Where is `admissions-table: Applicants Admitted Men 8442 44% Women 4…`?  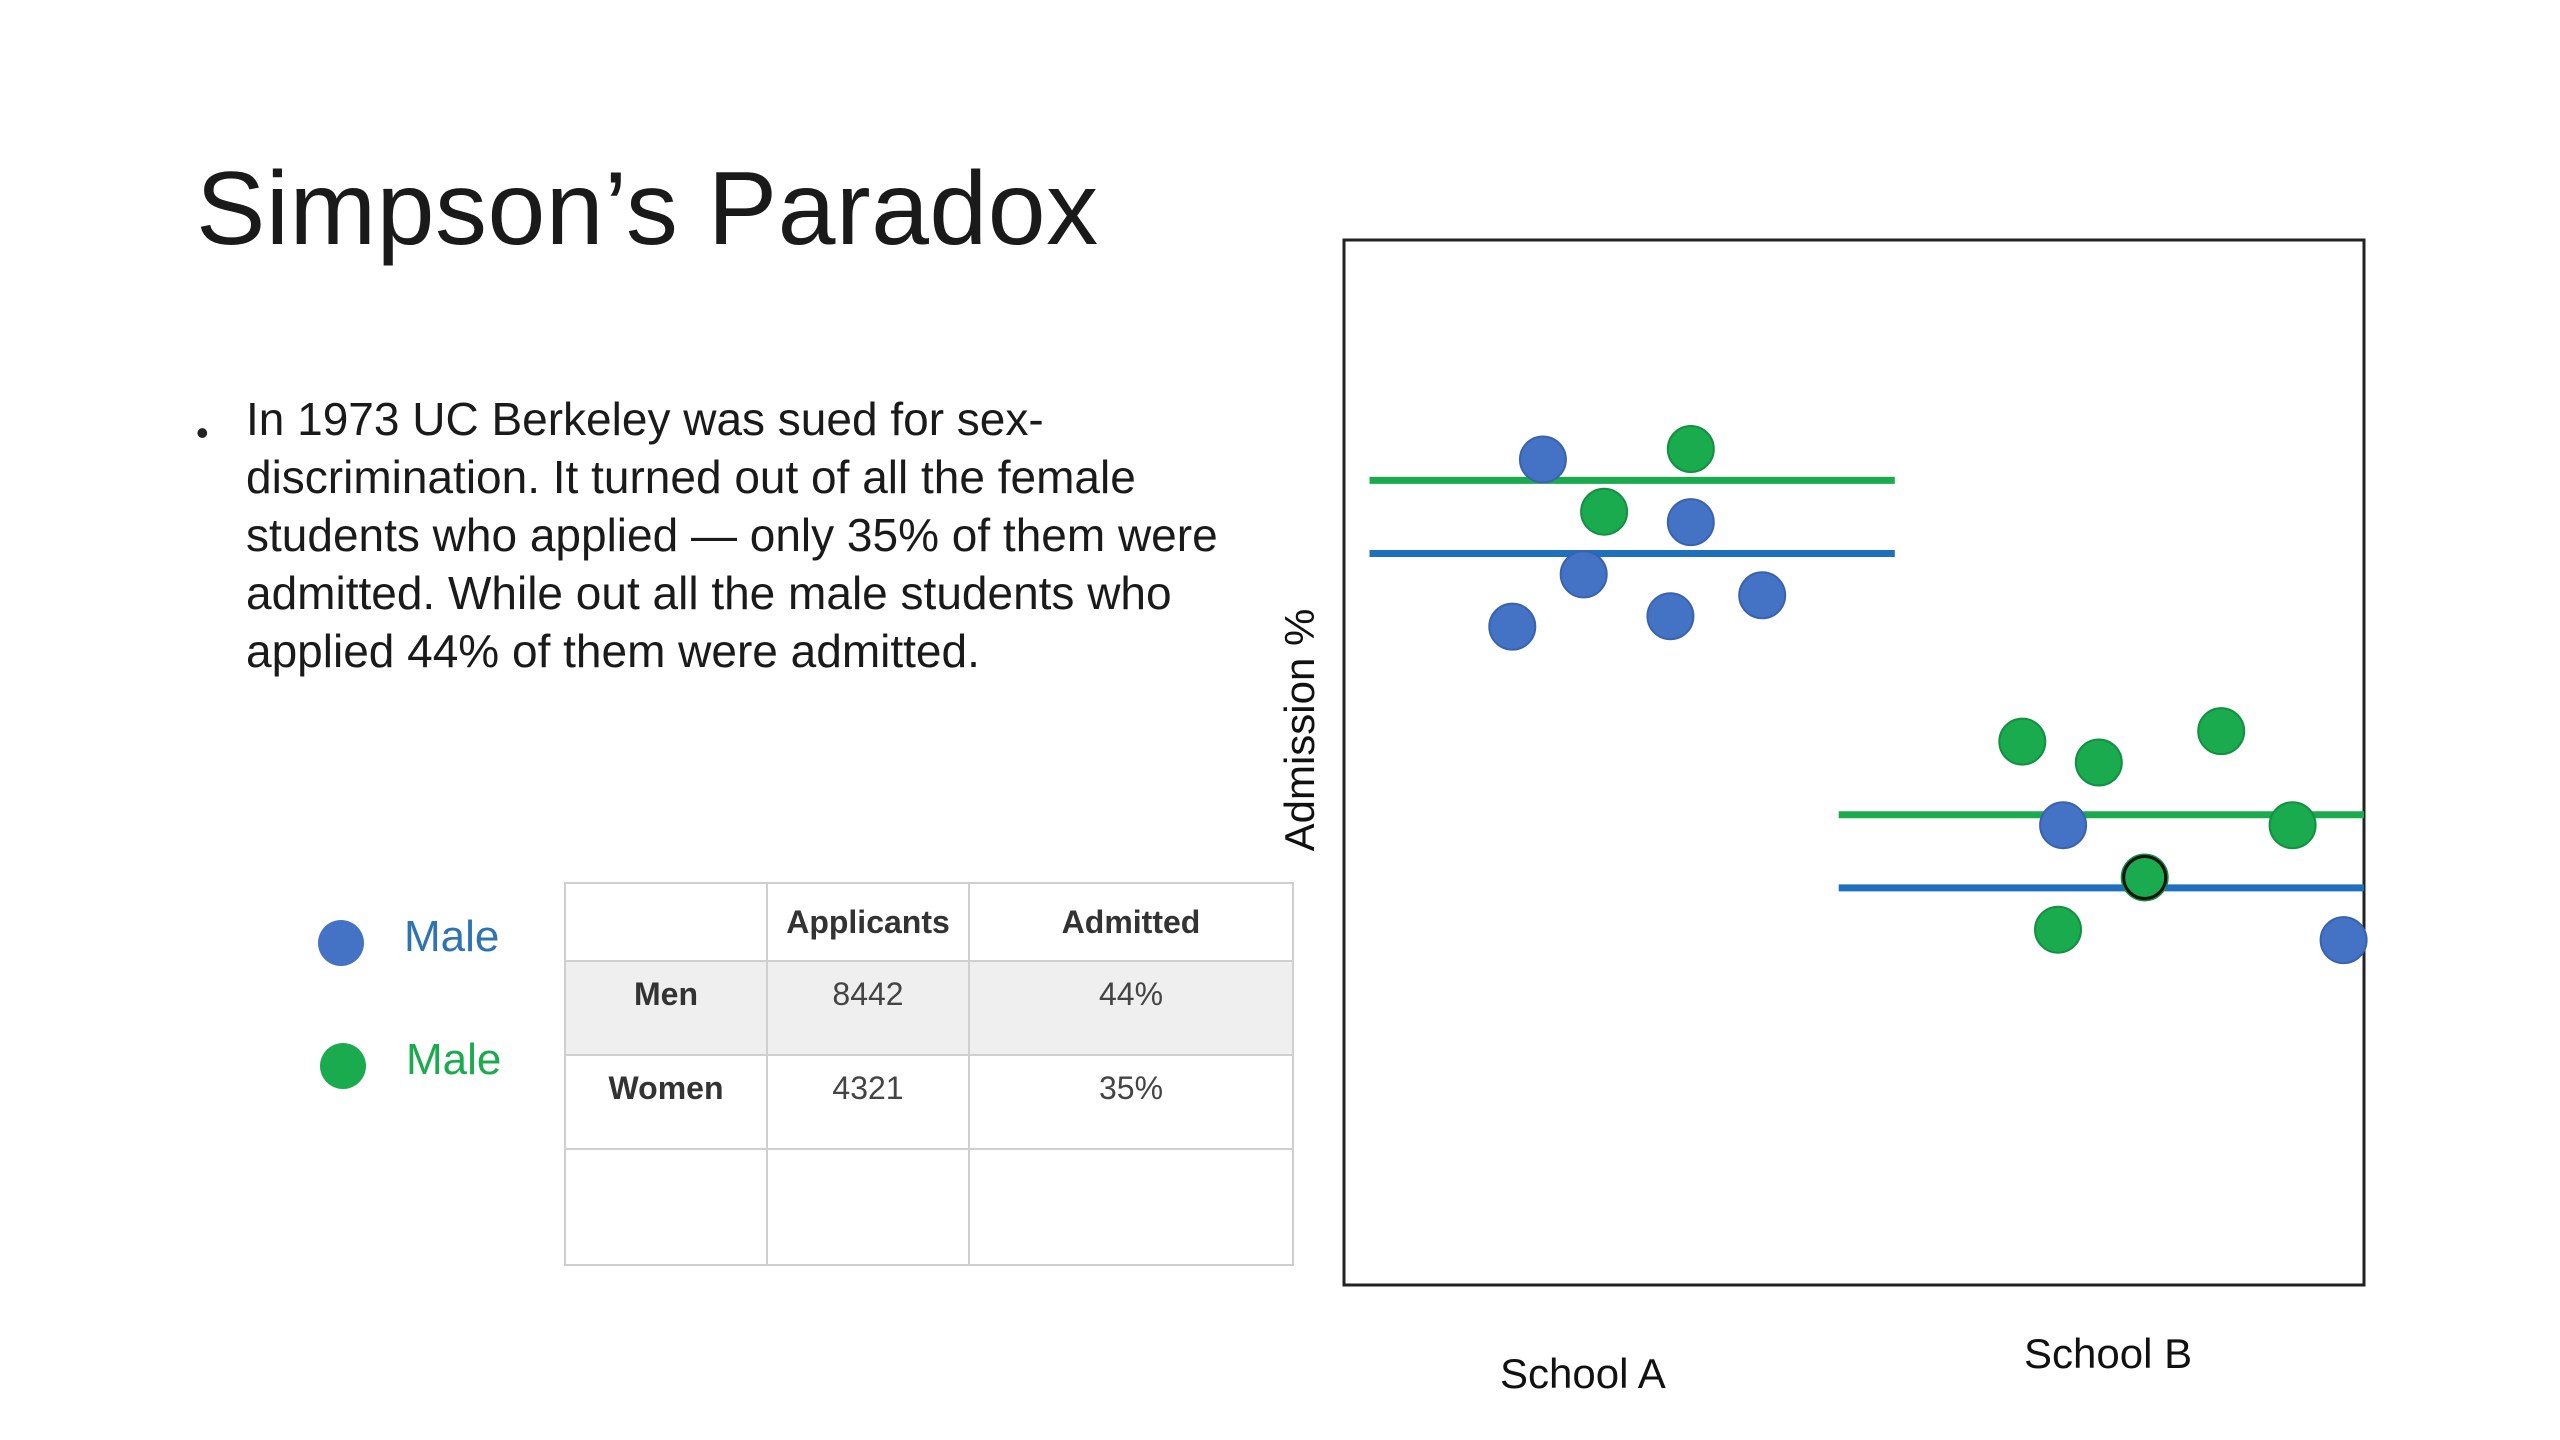
admissions-table: Applicants Admitted Men 8442 44% Women 4… is located at coordinates (929, 1074).